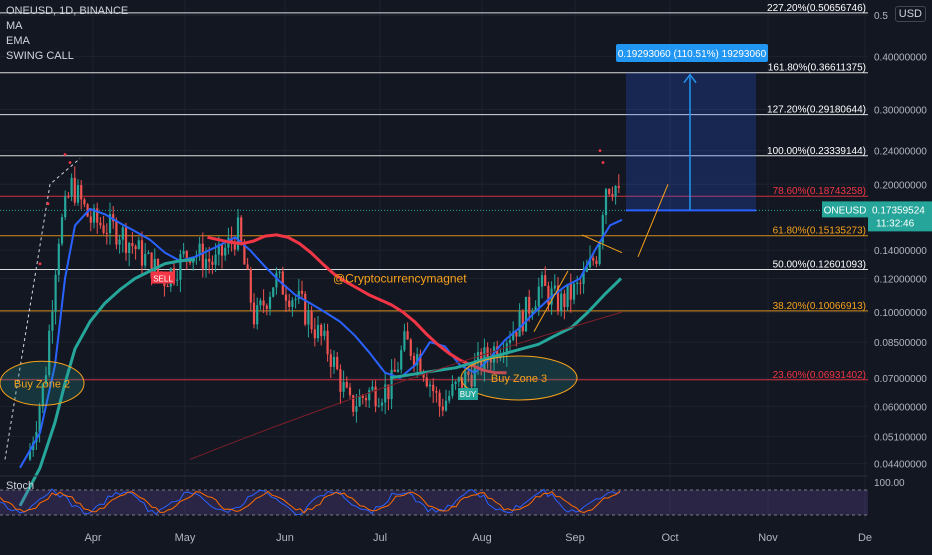  What do you see at coordinates (40, 56) in the screenshot?
I see `legend-swing-call: SWING CALL` at bounding box center [40, 56].